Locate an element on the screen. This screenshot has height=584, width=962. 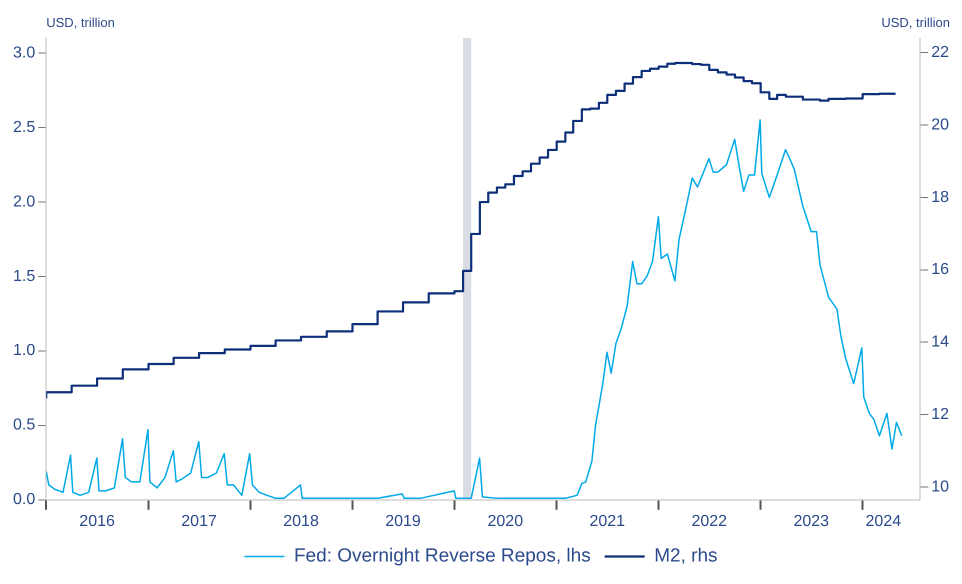
y-tick-label: 3.0 is located at coordinates (24, 53).